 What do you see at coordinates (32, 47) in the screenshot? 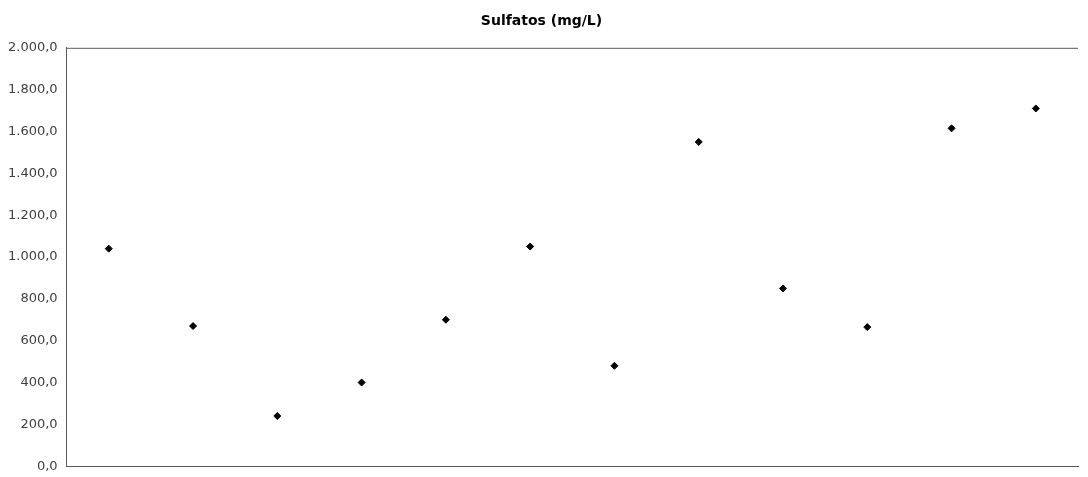
I see `y-tick-label: 2.000,0` at bounding box center [32, 47].